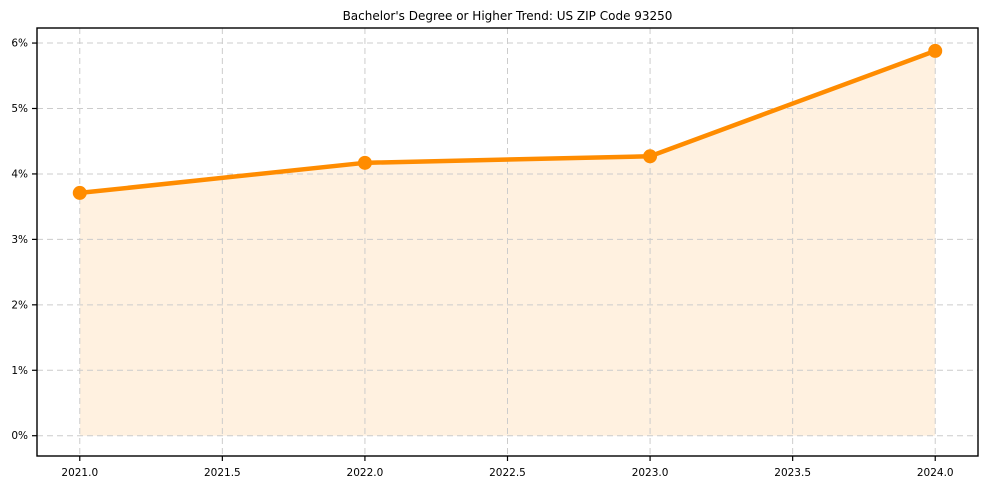 The height and width of the screenshot is (490, 989). I want to click on x-tick-label: 2023.0, so click(650, 473).